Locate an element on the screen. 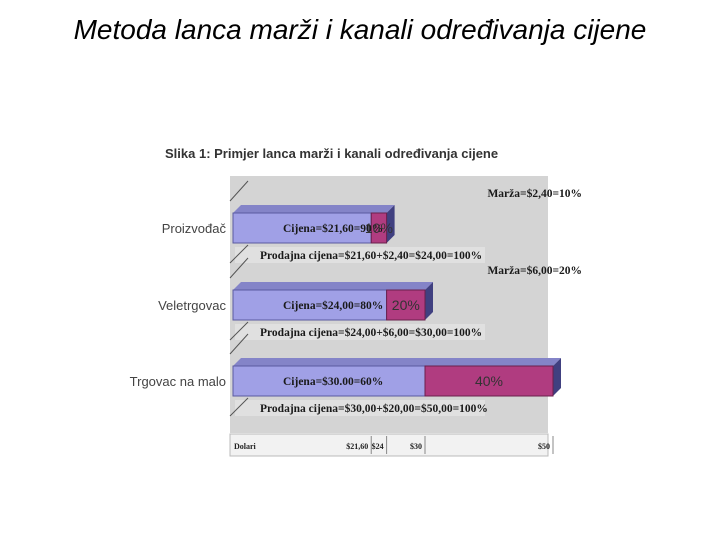 This screenshot has width=720, height=540. x-tick-label-1: $21,60 is located at coordinates (357, 446).